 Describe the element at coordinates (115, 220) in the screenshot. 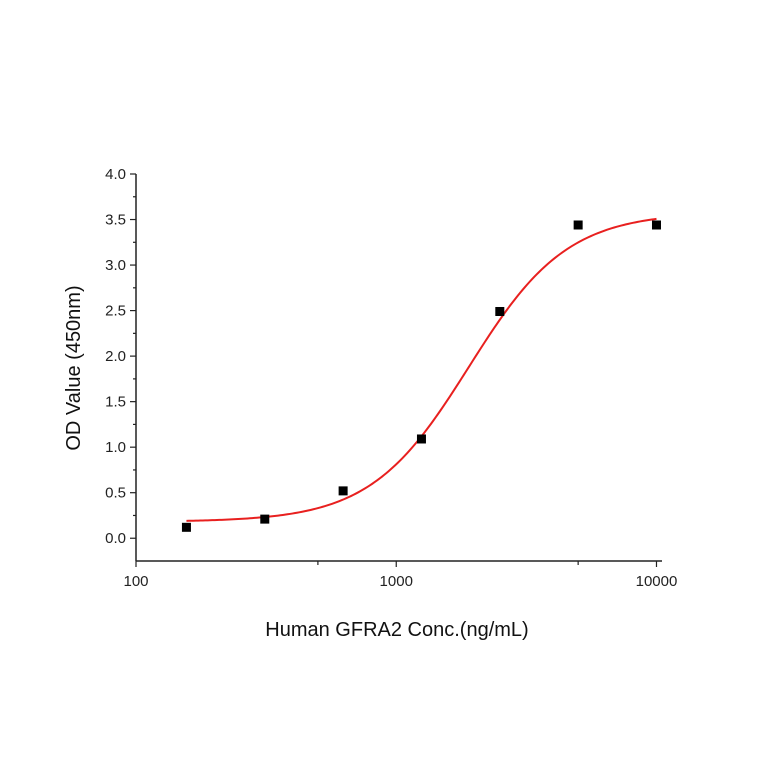

I see `y-tick-label: 3.5` at that location.